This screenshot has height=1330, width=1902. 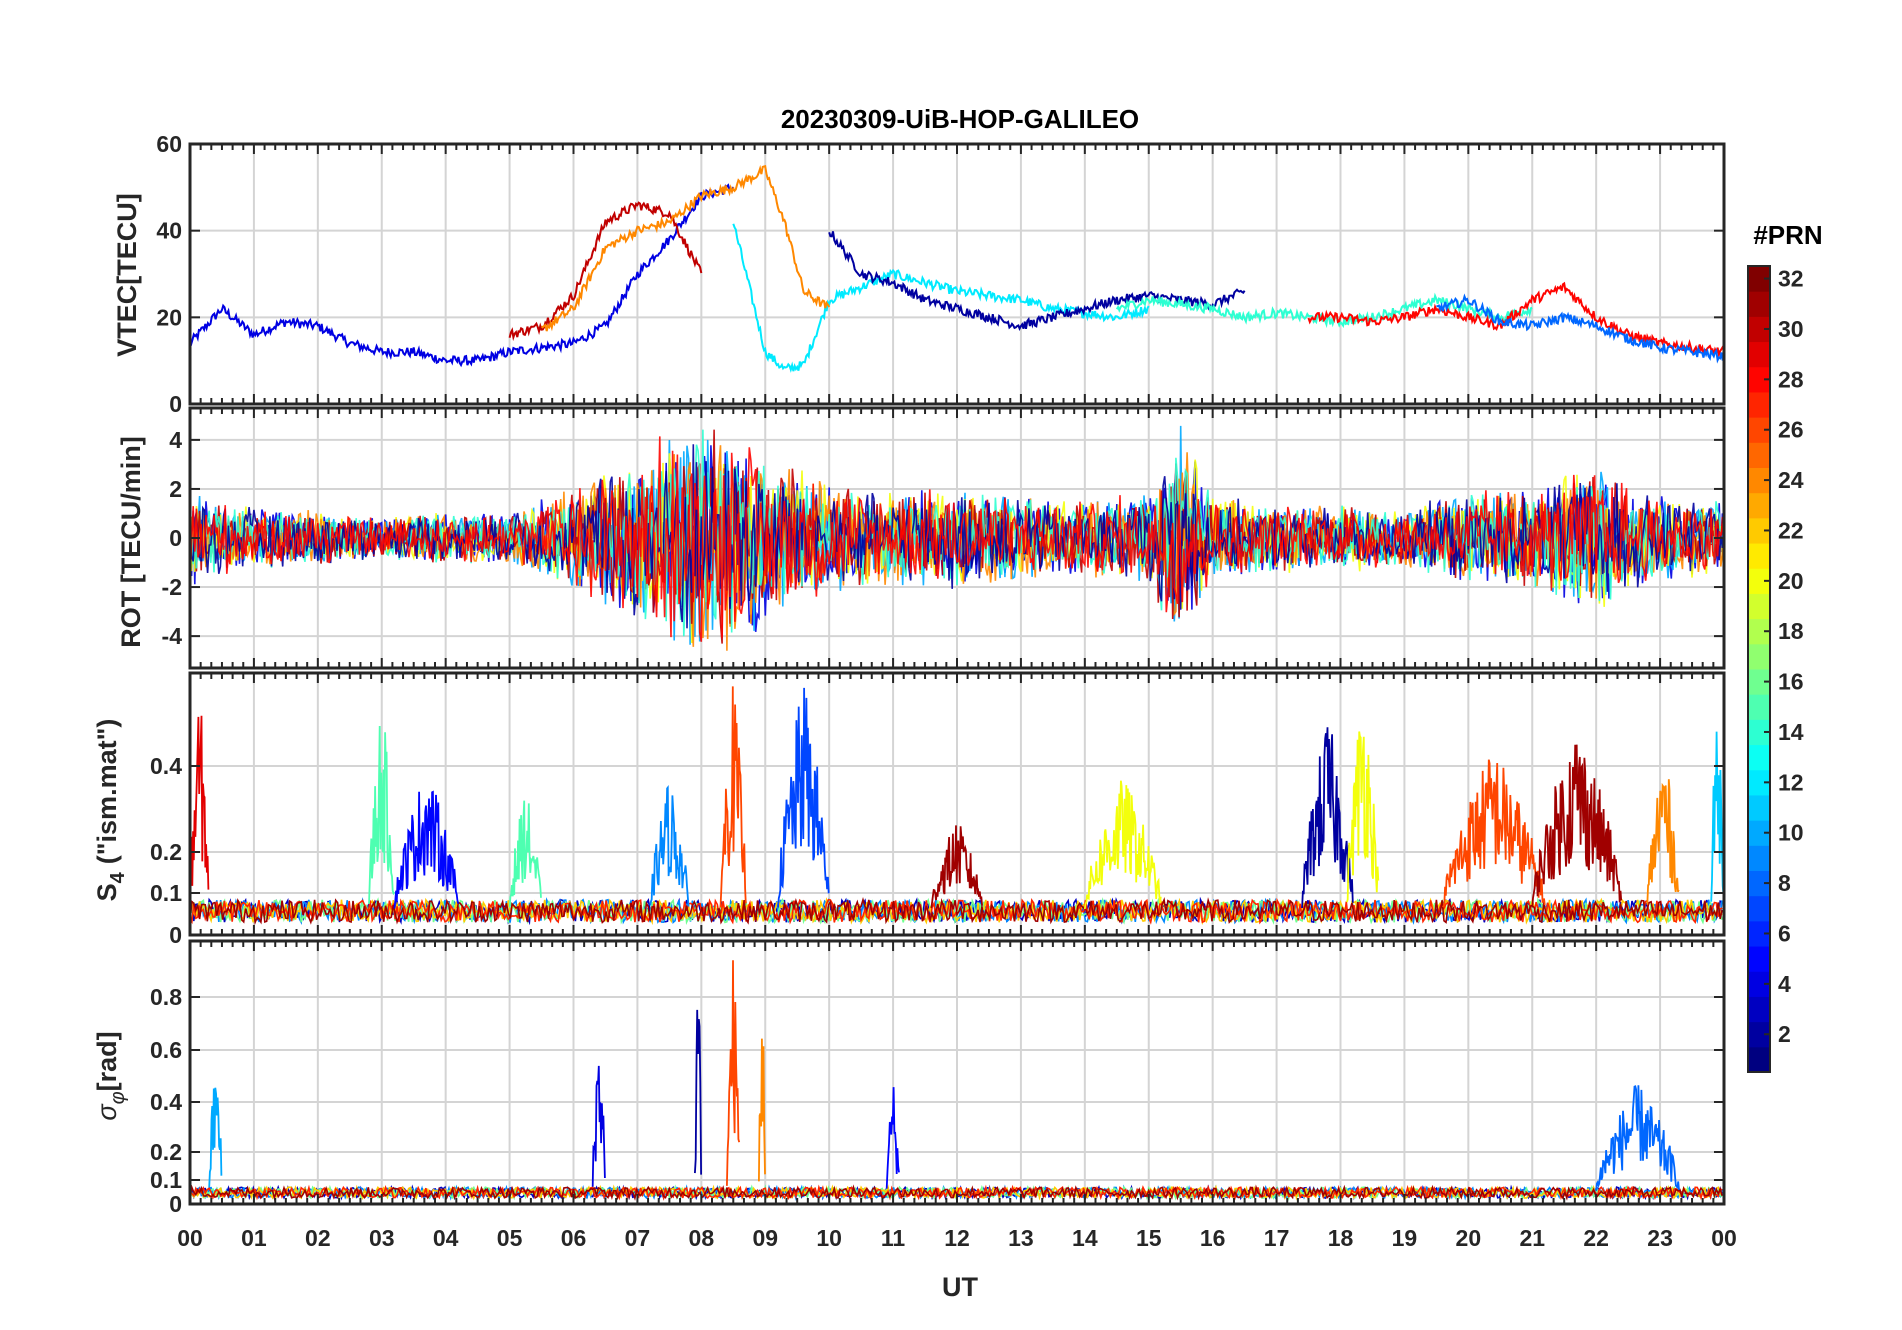 What do you see at coordinates (1791, 279) in the screenshot?
I see `colorbar-tick-label: 32` at bounding box center [1791, 279].